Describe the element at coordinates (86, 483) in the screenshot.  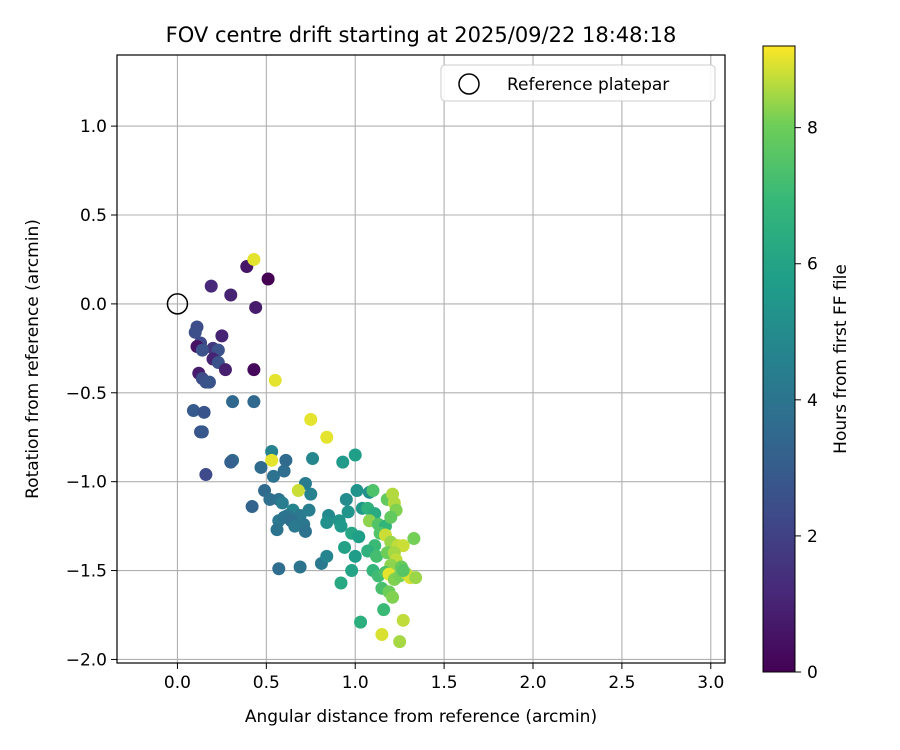
I see `y-tick-label: −1.0` at that location.